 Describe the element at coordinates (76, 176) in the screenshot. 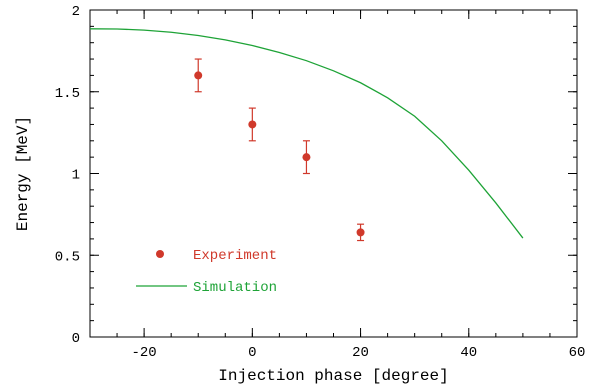

I see `y-tick-label: 1` at that location.